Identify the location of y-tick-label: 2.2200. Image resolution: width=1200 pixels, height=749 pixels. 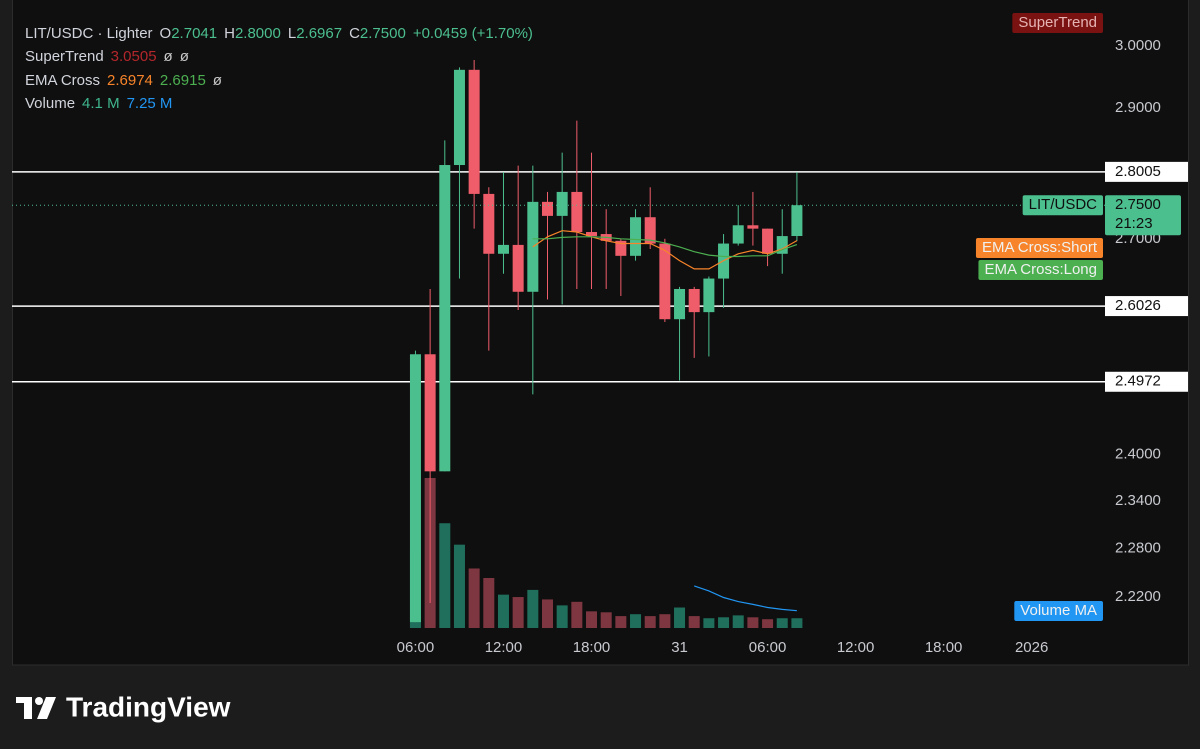
(1138, 596).